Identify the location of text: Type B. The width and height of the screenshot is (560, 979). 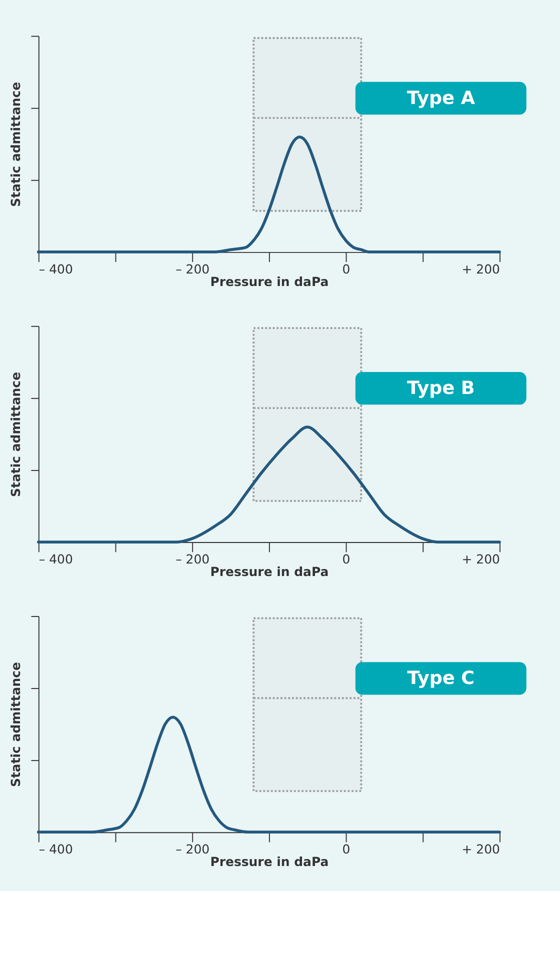
(440, 389).